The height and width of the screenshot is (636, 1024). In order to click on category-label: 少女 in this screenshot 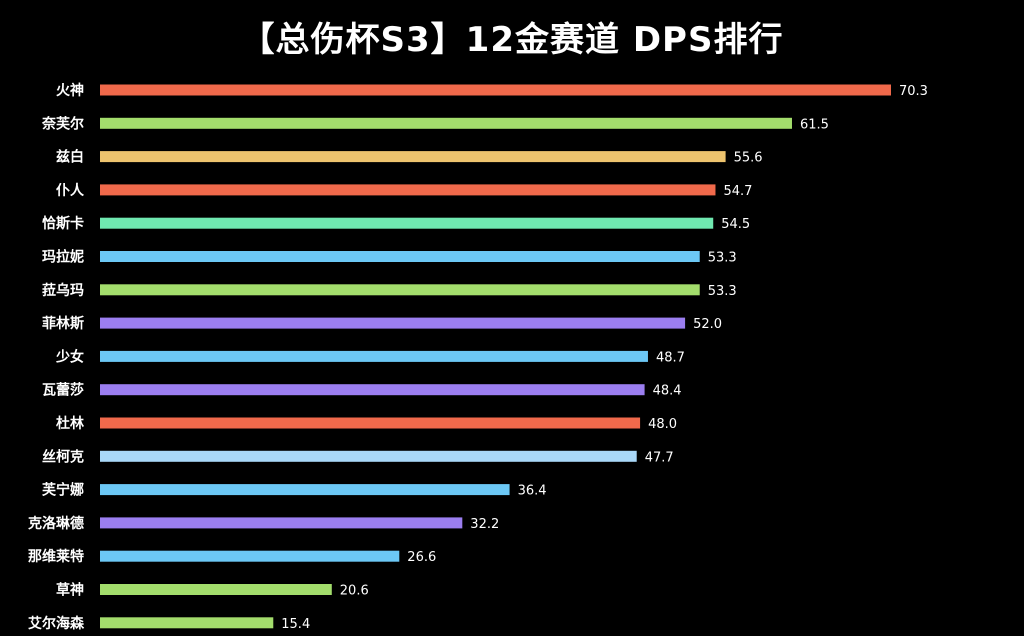, I will do `click(69, 356)`.